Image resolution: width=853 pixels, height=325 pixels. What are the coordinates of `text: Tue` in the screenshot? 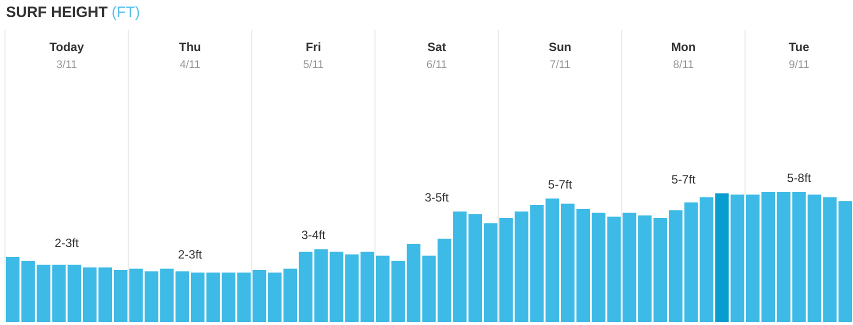 It's located at (799, 47).